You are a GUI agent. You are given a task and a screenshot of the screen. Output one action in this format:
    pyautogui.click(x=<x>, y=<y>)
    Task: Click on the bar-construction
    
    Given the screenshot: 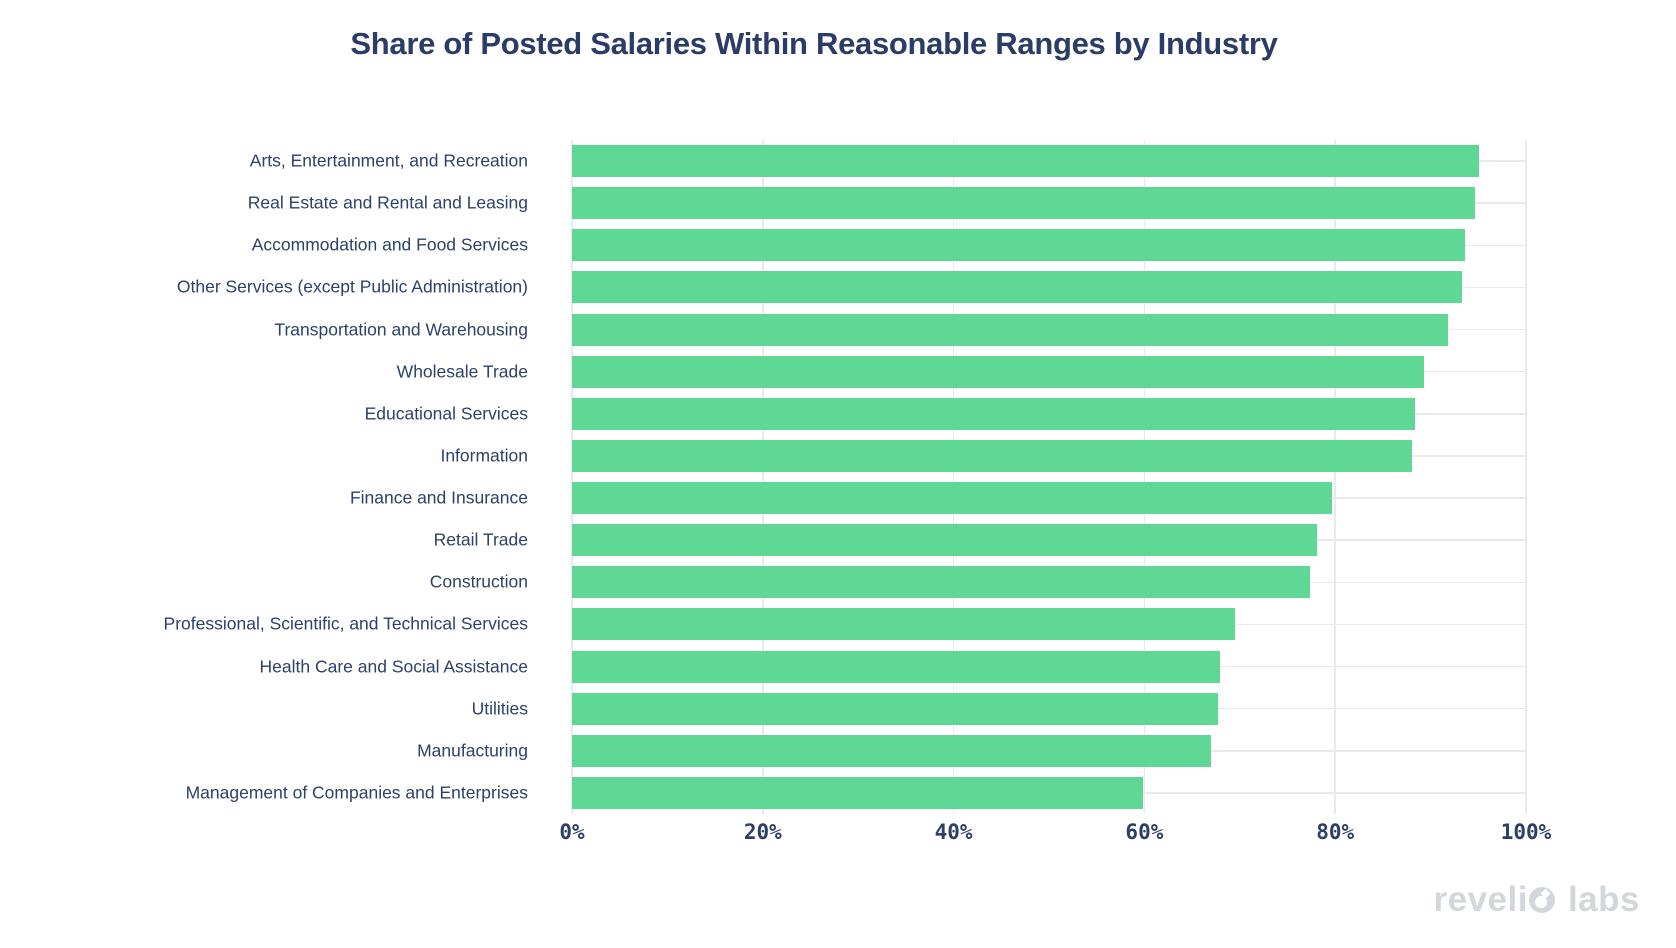 What is the action you would take?
    pyautogui.click(x=941, y=582)
    